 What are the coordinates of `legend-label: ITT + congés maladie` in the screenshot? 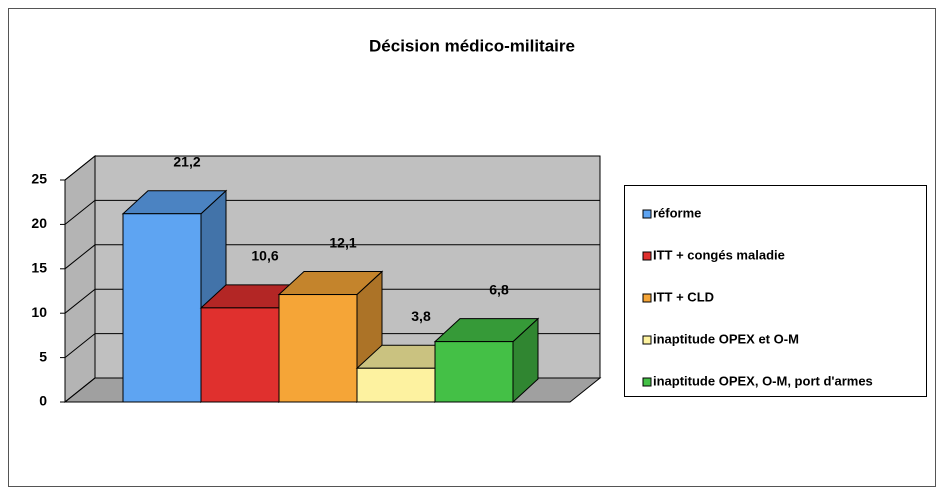 It's located at (719, 254).